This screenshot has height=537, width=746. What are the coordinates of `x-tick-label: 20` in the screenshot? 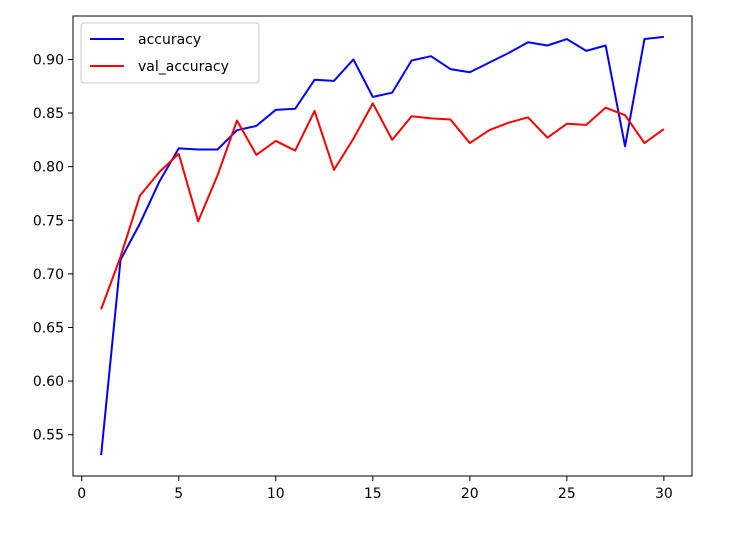 It's located at (470, 494).